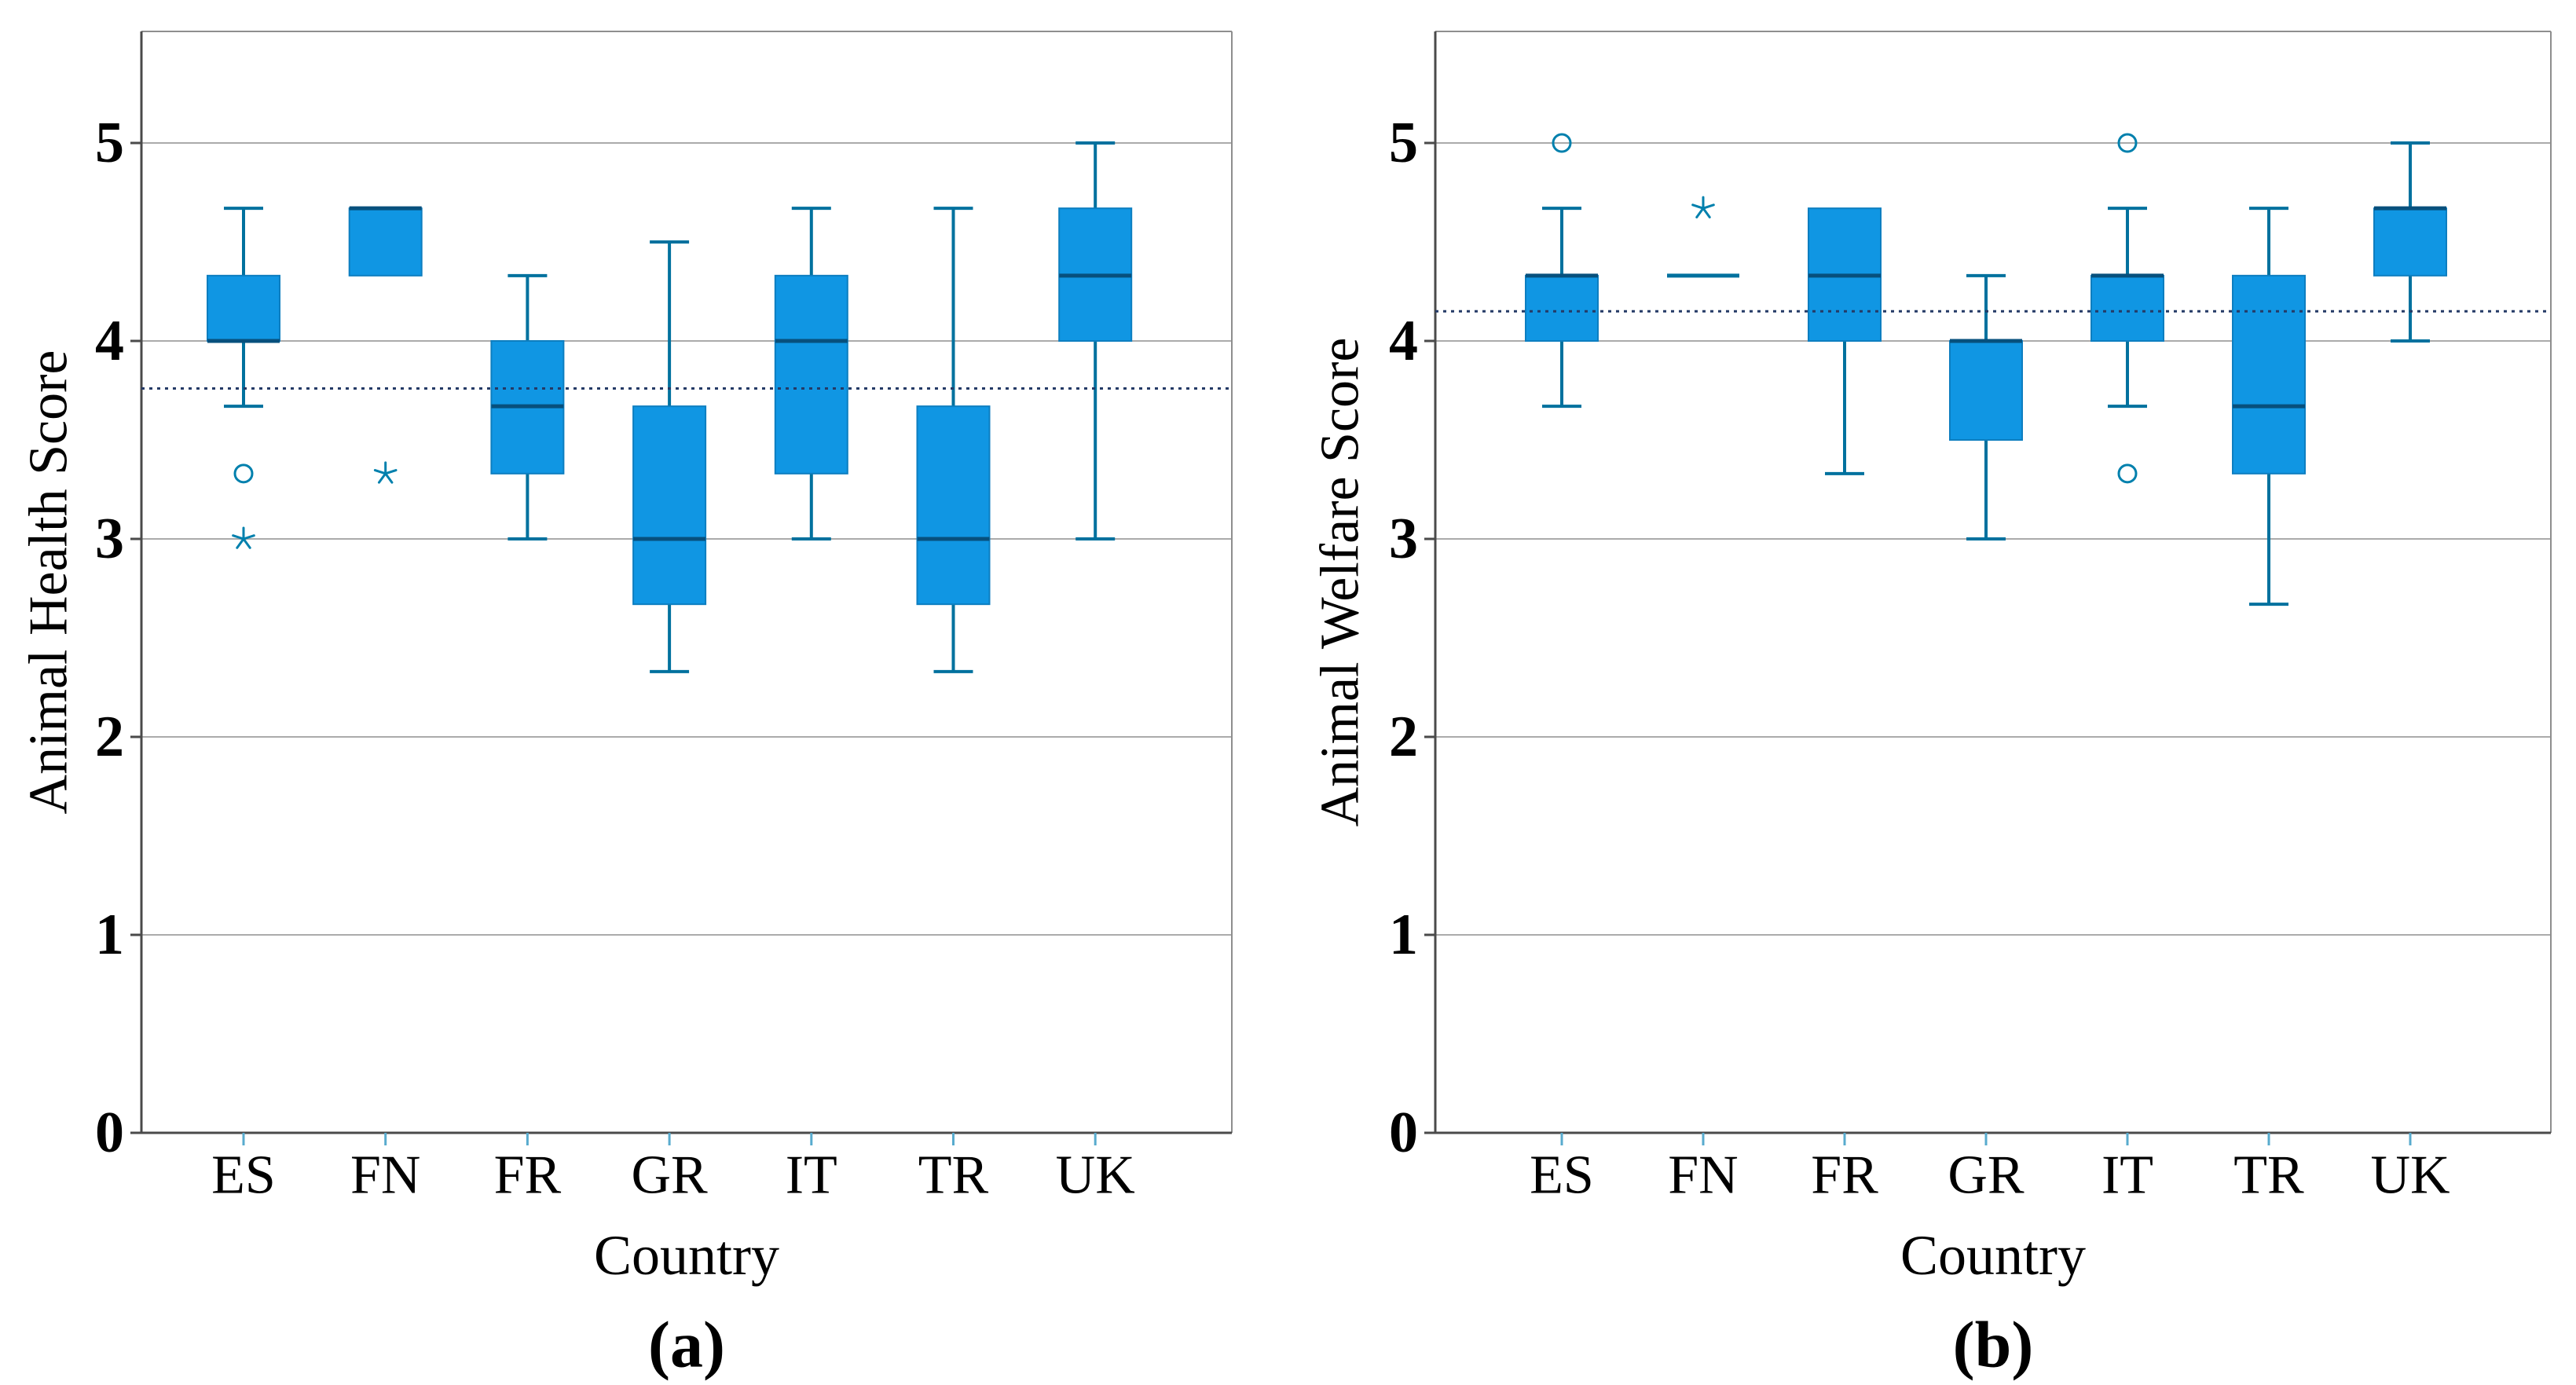 This screenshot has height=1385, width=2576. I want to click on panel-letter: (b), so click(1993, 1346).